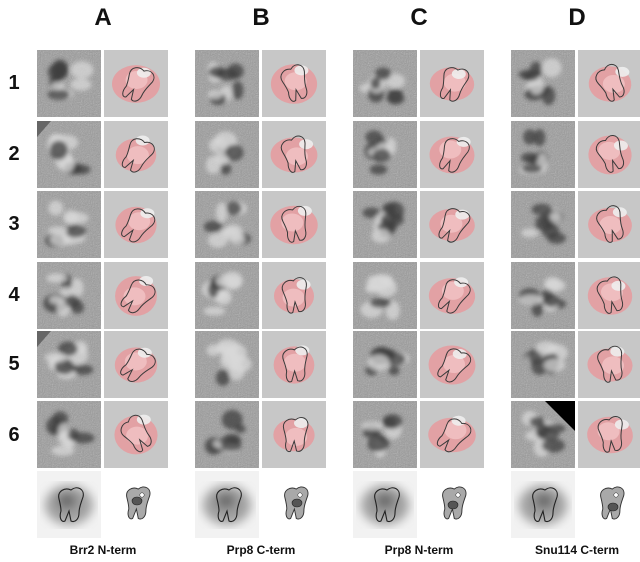  Describe the element at coordinates (14, 364) in the screenshot. I see `row-number-5: 5` at that location.